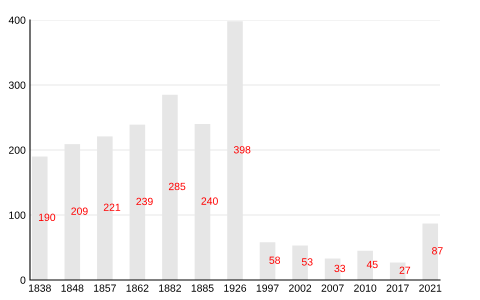  What do you see at coordinates (47, 218) in the screenshot?
I see `data-label: 190` at bounding box center [47, 218].